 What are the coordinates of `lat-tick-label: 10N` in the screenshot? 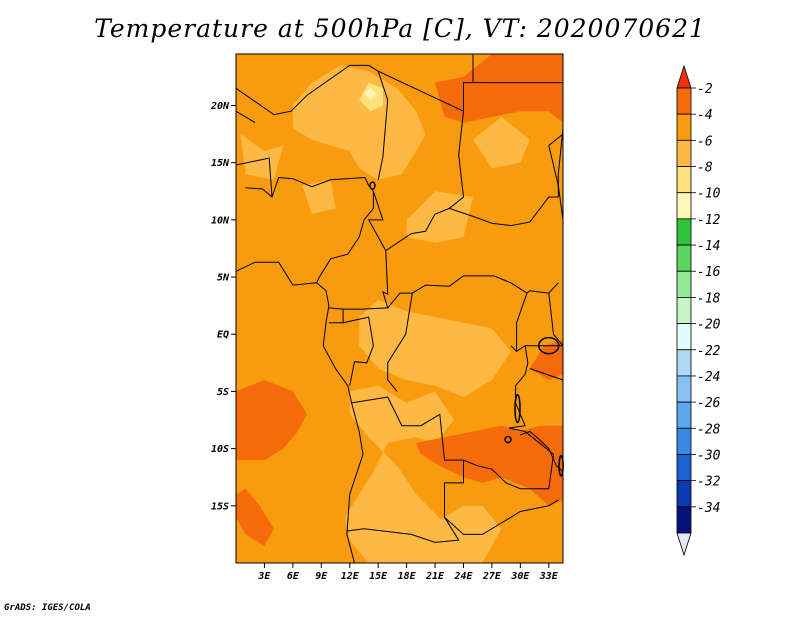 It's located at (220, 220).